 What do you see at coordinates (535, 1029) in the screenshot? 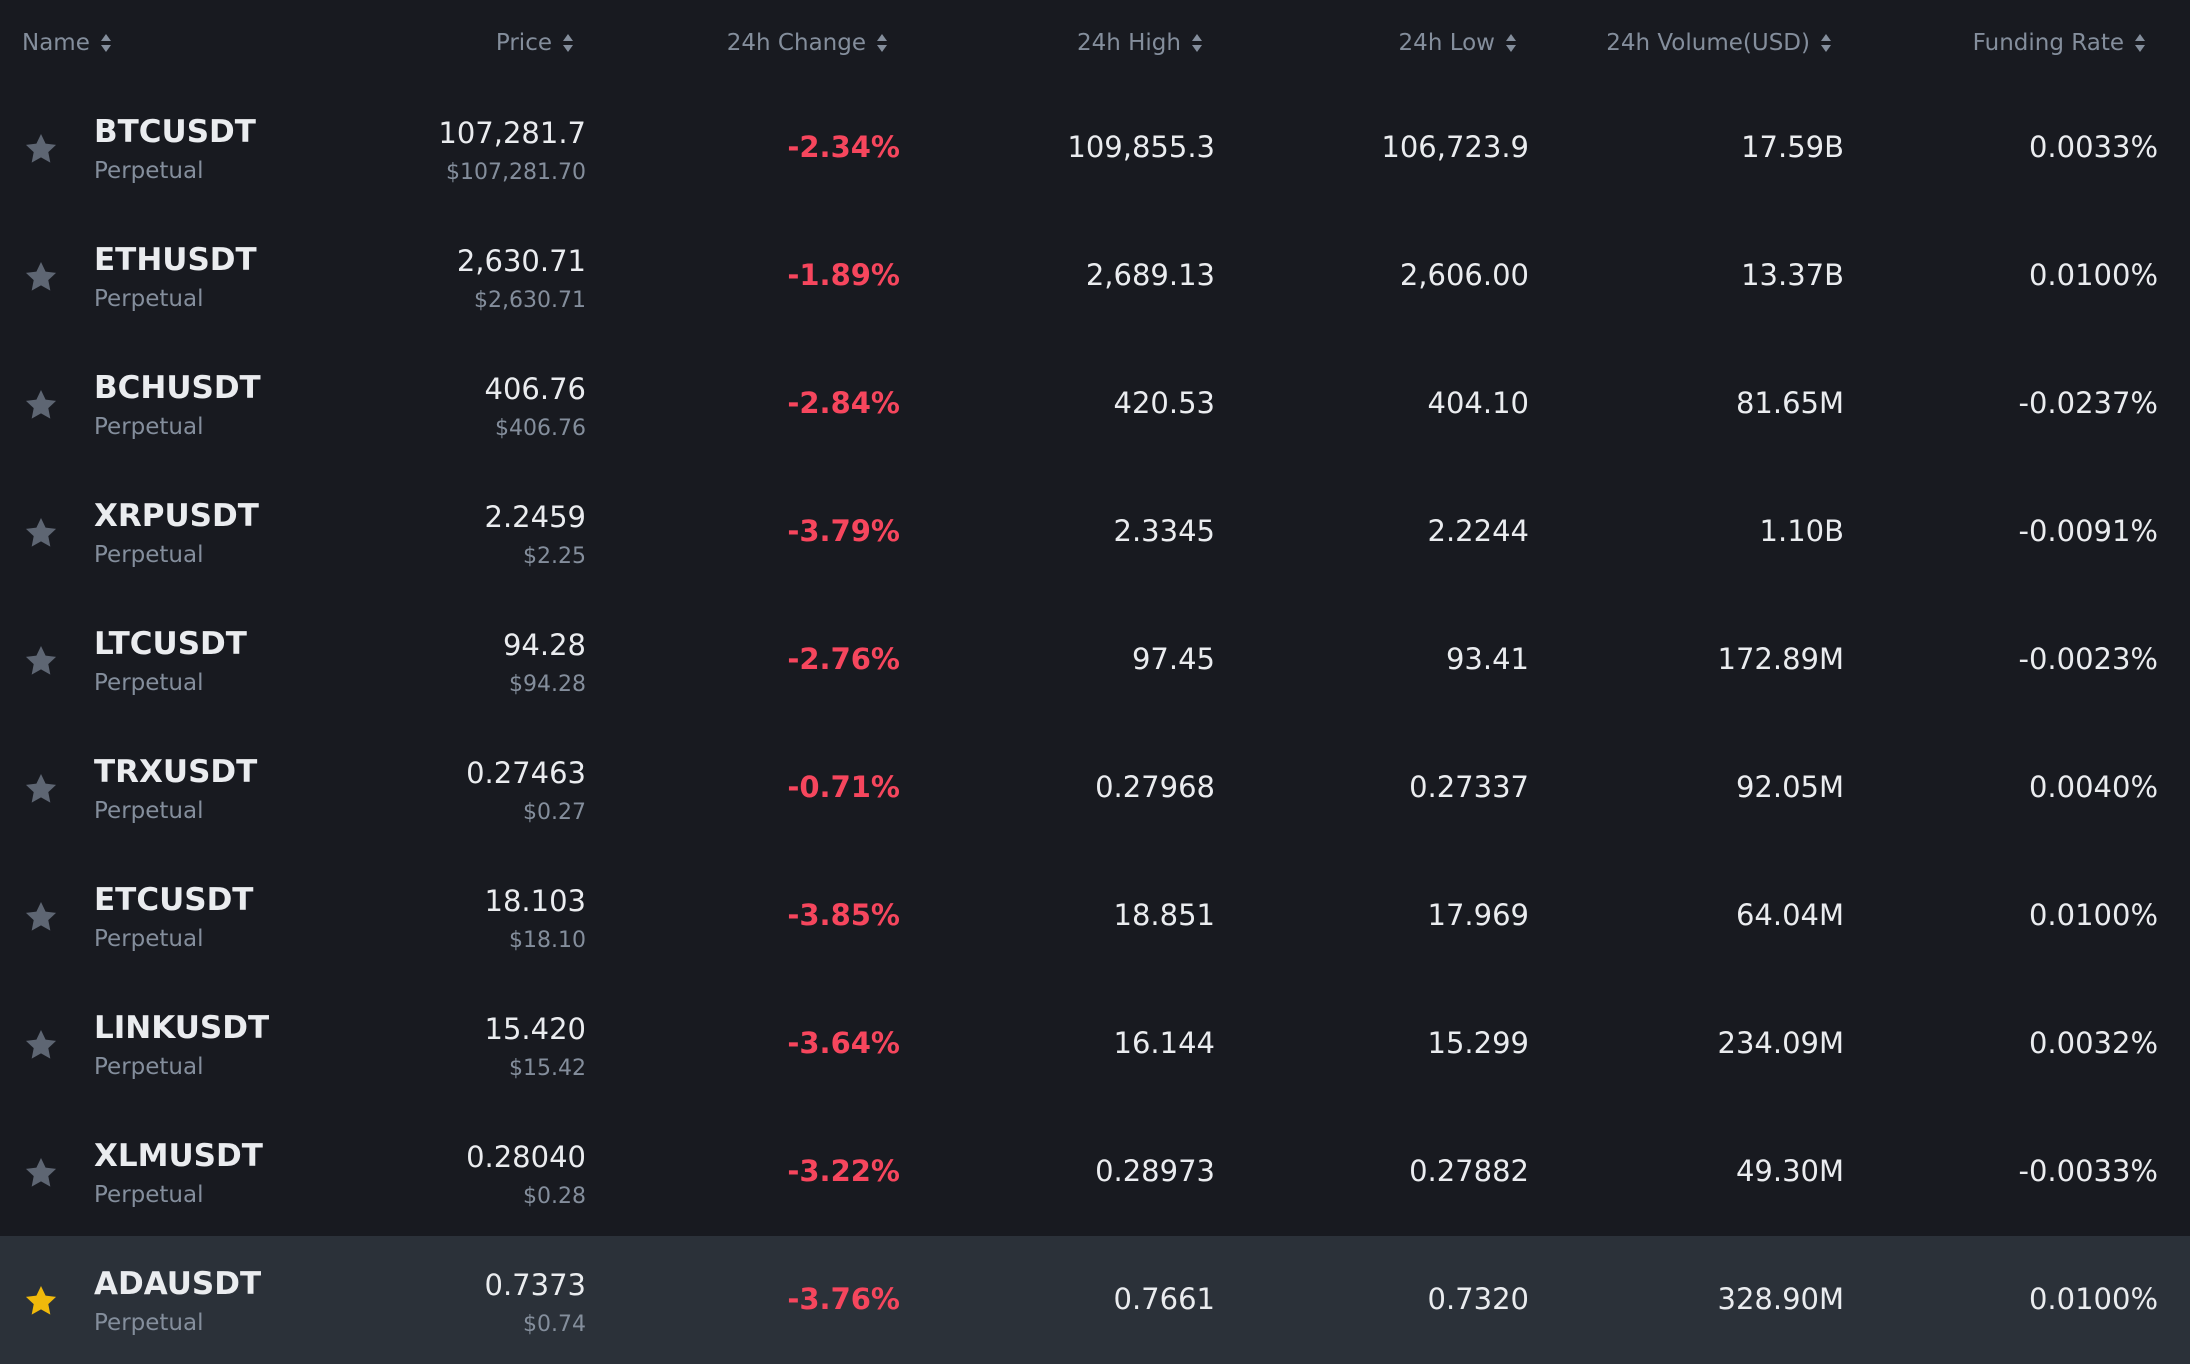
I see `last-price: 15.420` at bounding box center [535, 1029].